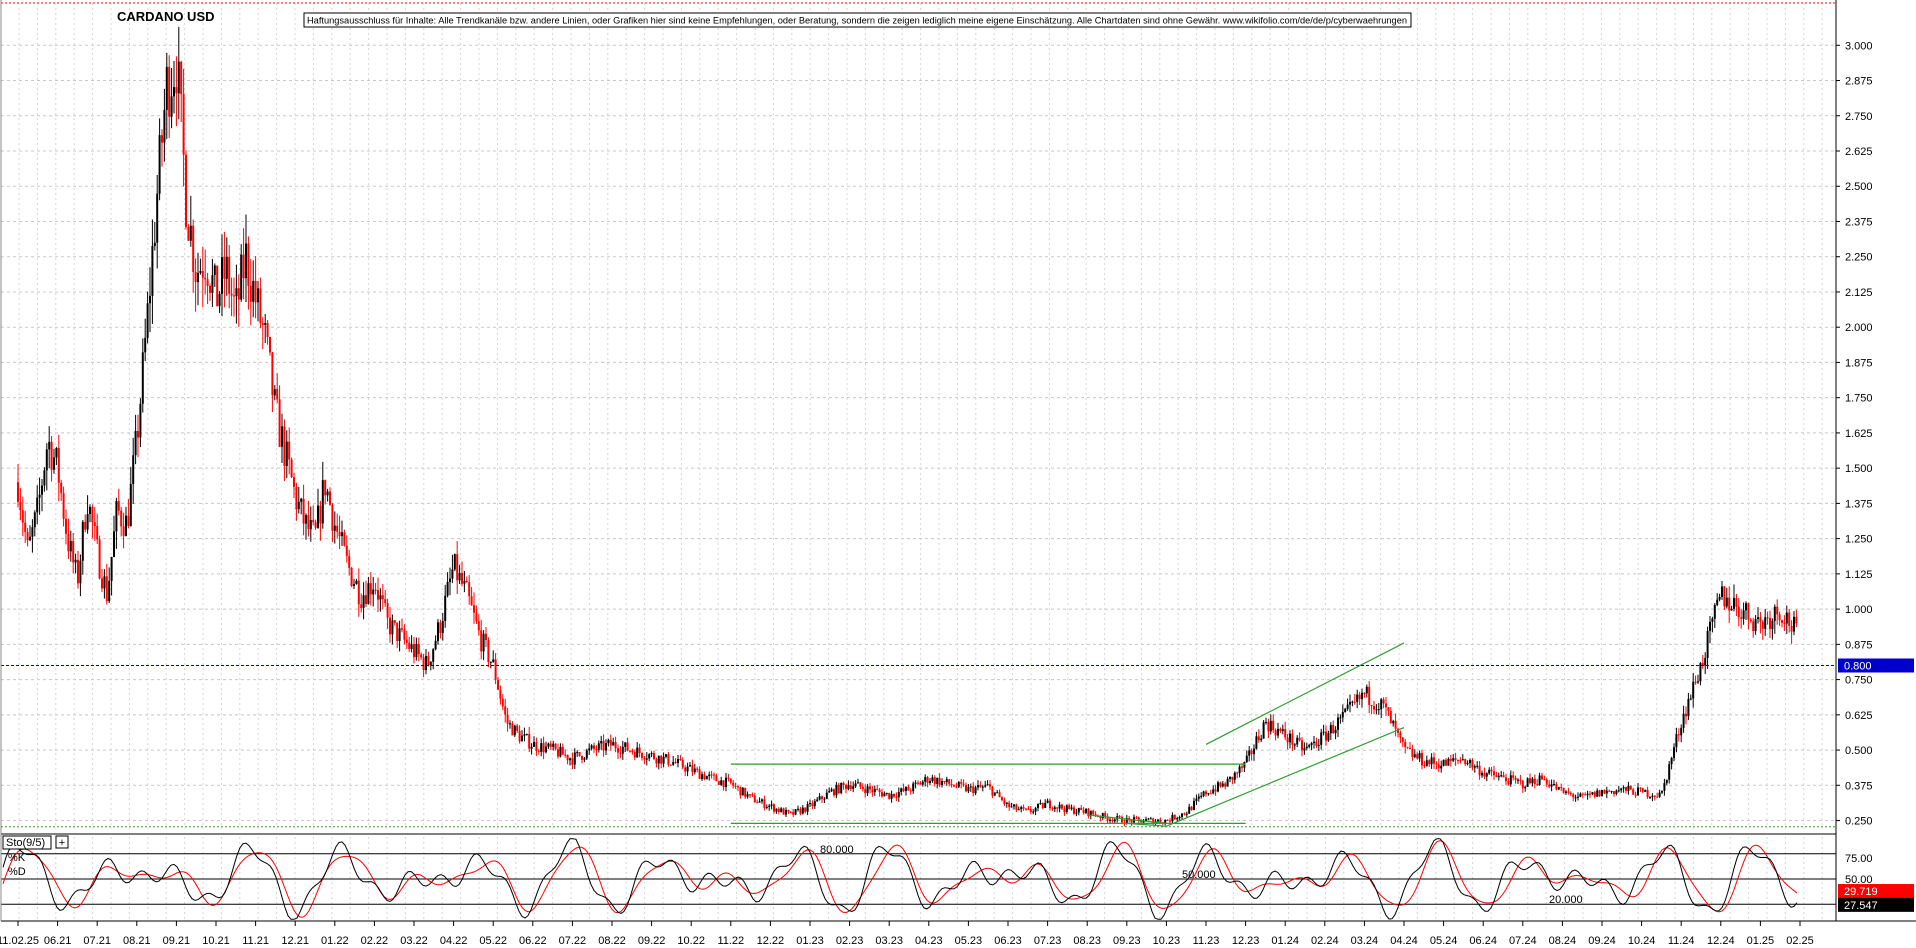  What do you see at coordinates (837, 850) in the screenshot?
I see `stochastic-level-label: 80.000` at bounding box center [837, 850].